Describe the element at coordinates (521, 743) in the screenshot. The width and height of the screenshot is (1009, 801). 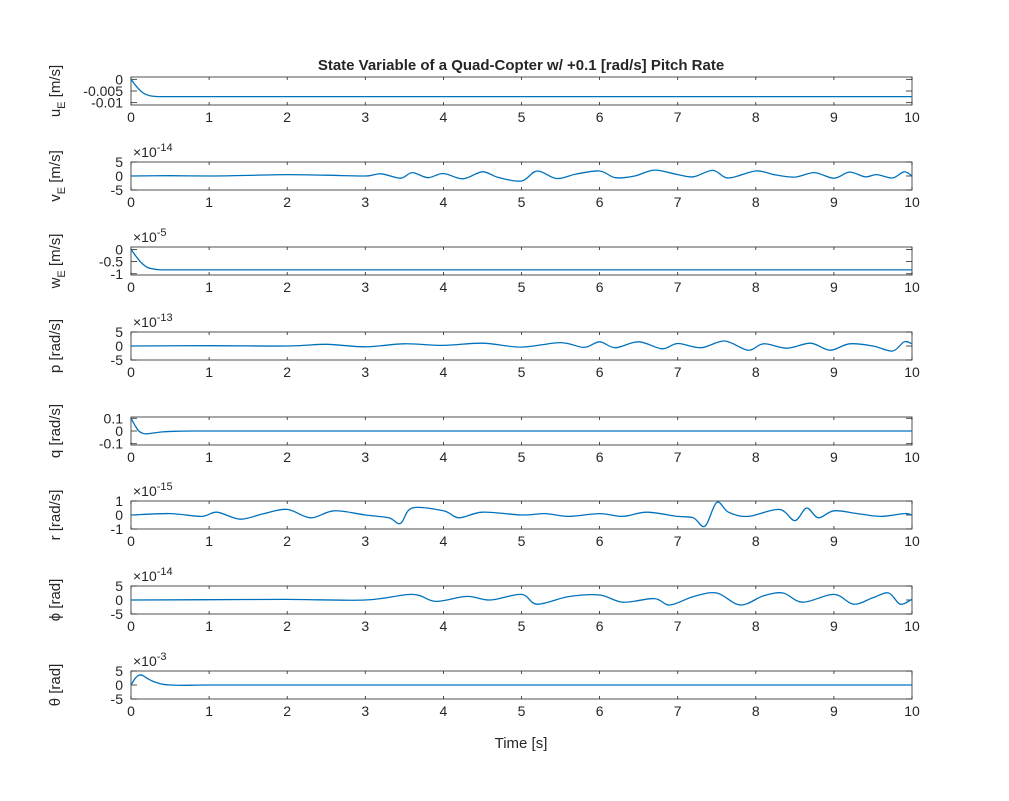
I see `x-axis-label: Time [s]` at that location.